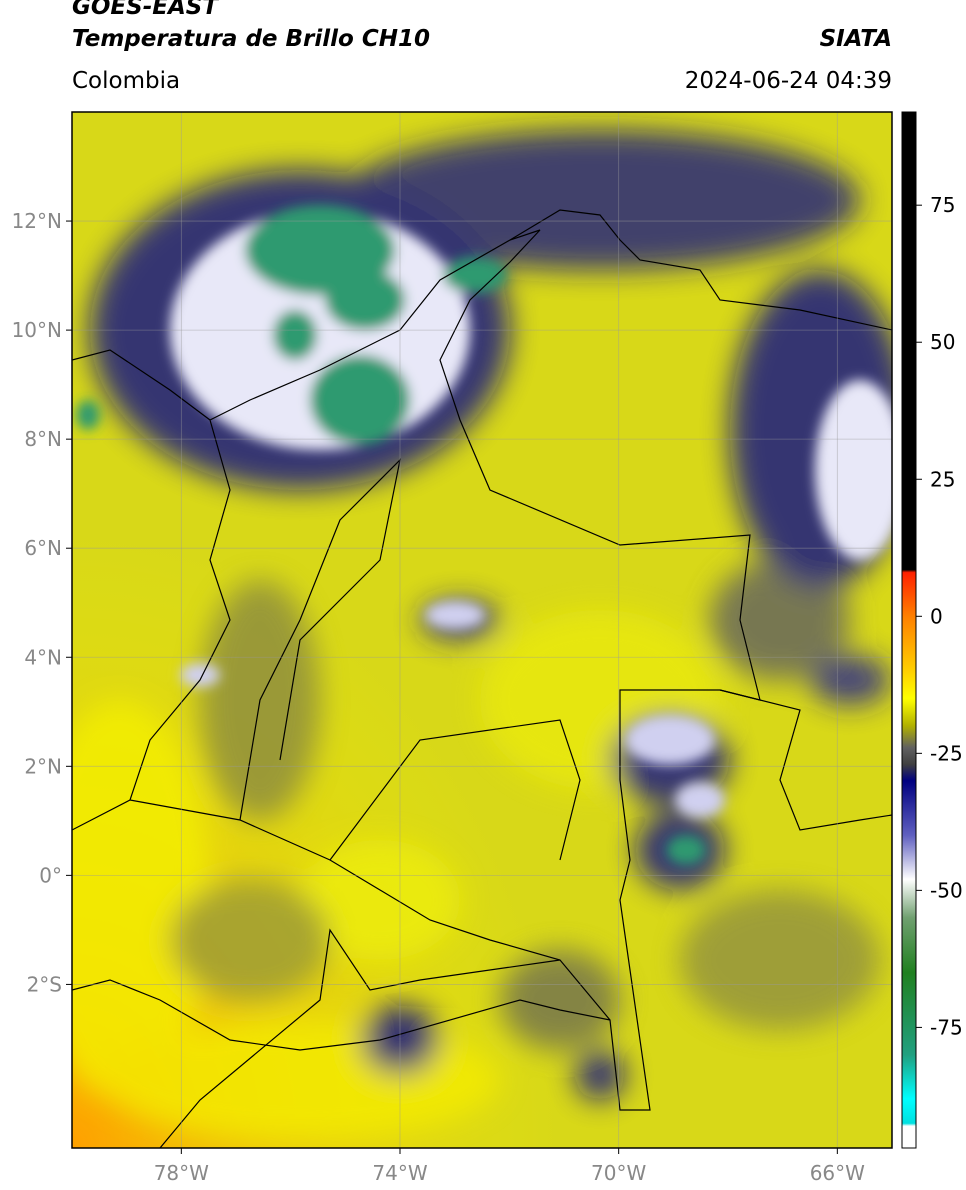  Describe the element at coordinates (126, 81) in the screenshot. I see `region: Colombia` at that location.